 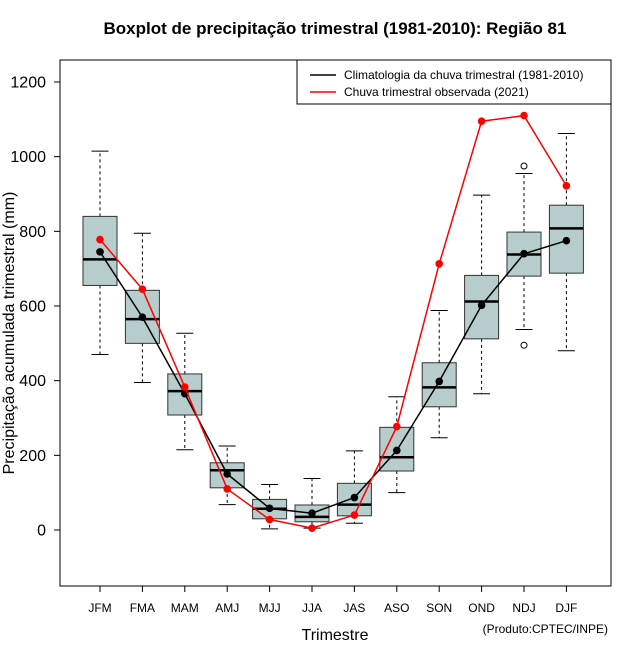 I want to click on y-tick-label: 1200, so click(x=28, y=83).